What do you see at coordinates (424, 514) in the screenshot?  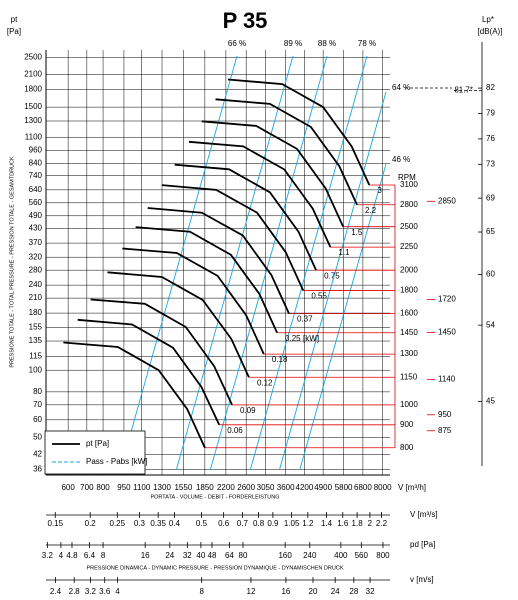 I see `secondary-axis-label: V [m³/s]` at bounding box center [424, 514].